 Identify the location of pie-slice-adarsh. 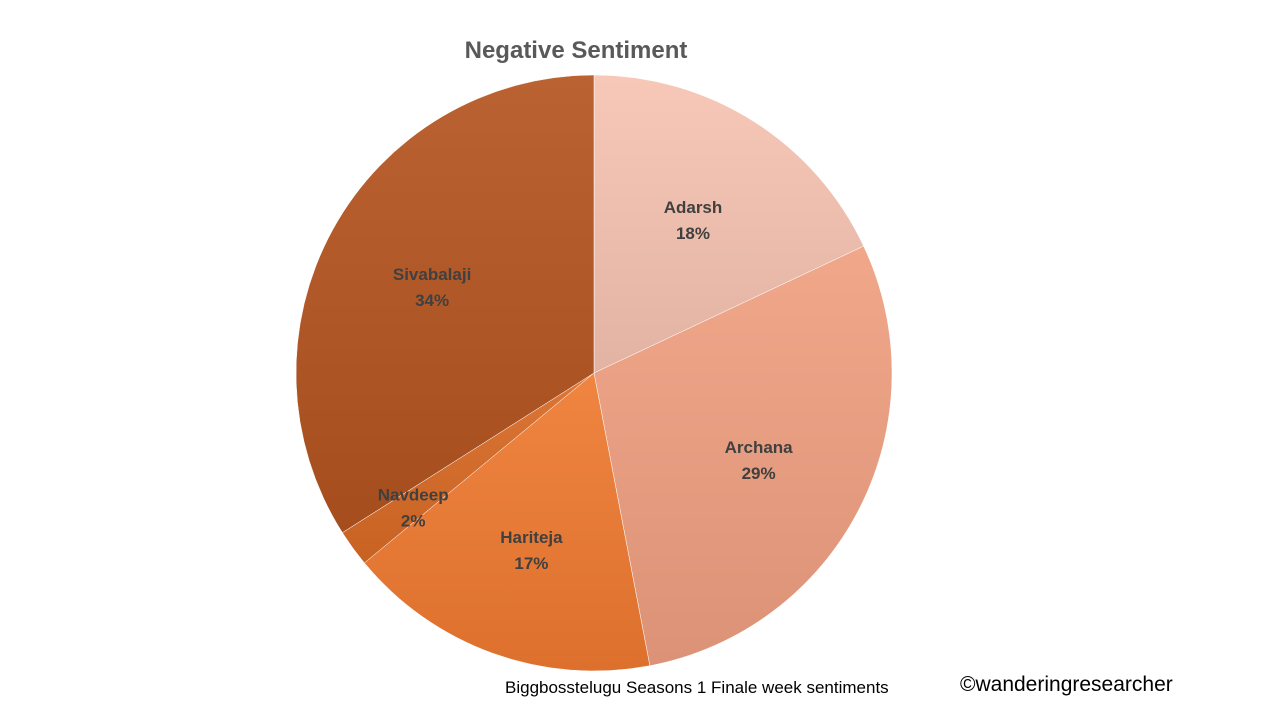
(728, 224).